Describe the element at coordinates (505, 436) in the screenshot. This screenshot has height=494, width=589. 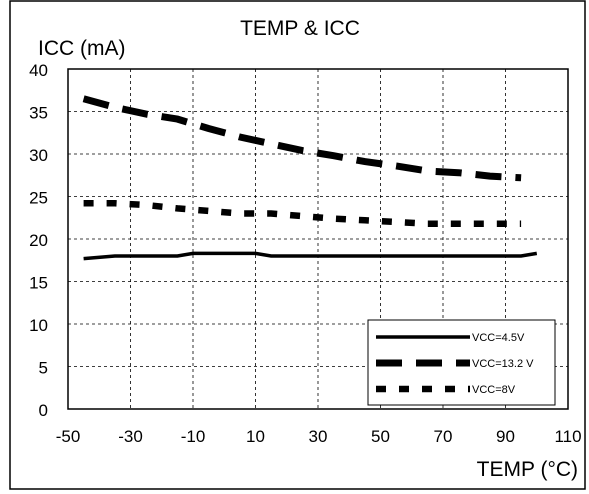
I see `x-tick-label: 90` at that location.